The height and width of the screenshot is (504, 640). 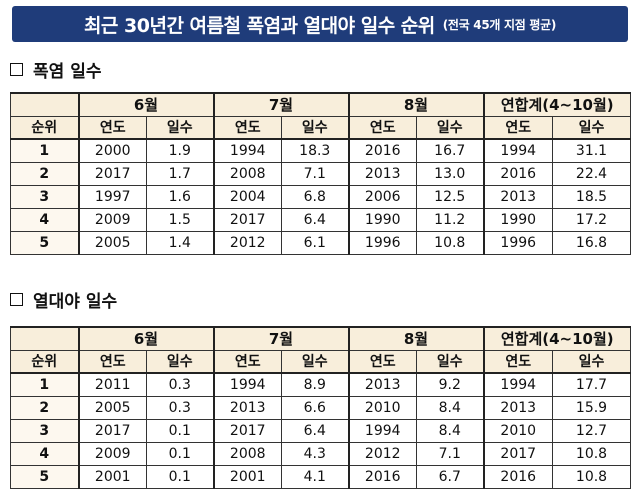 I want to click on days-cell: 15.9, so click(x=591, y=407).